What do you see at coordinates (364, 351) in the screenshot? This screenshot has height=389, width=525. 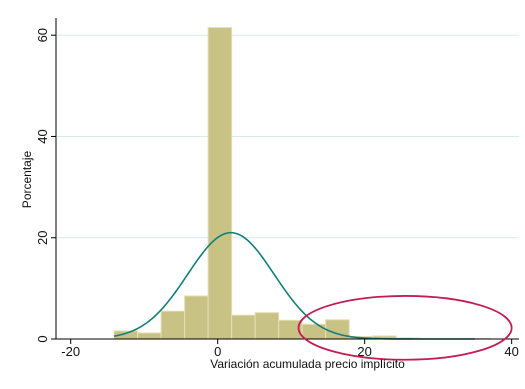 I see `x-tick-label-2: 20` at bounding box center [364, 351].